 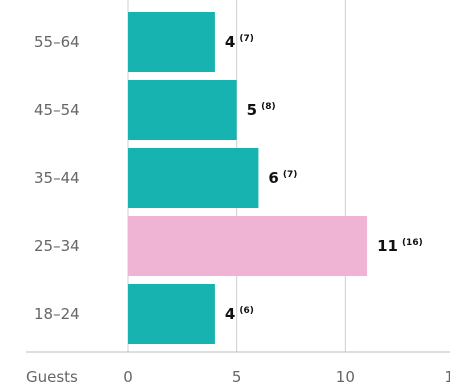 What do you see at coordinates (447, 377) in the screenshot?
I see `x-tick-label: 15` at bounding box center [447, 377].